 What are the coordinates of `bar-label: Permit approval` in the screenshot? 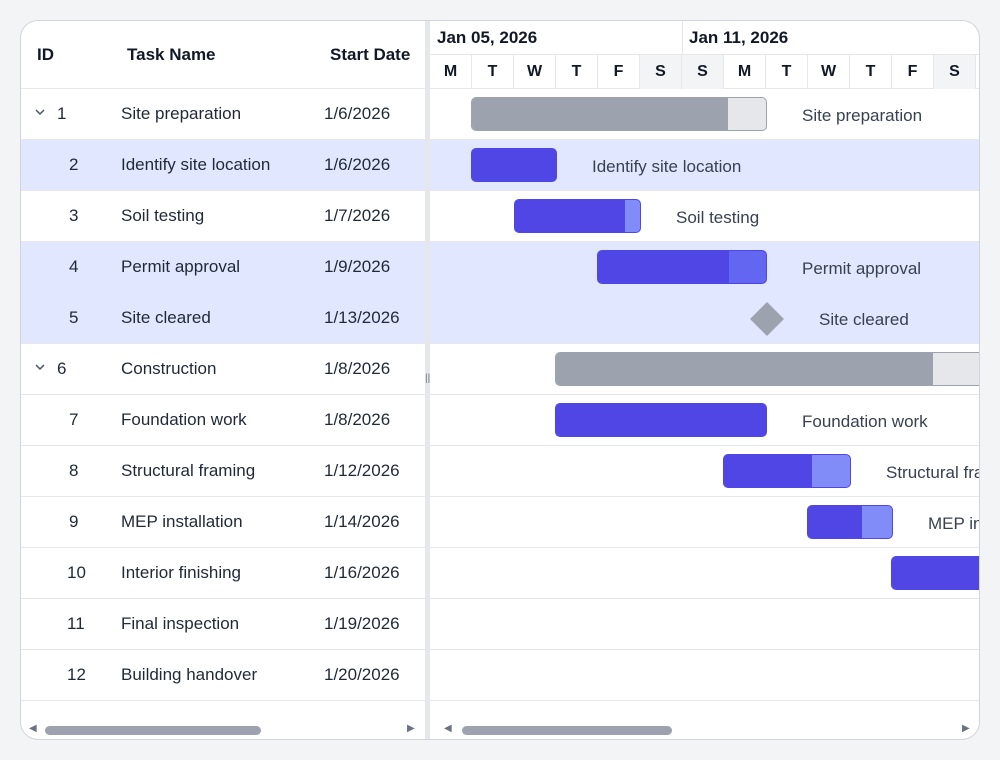 It's located at (862, 268).